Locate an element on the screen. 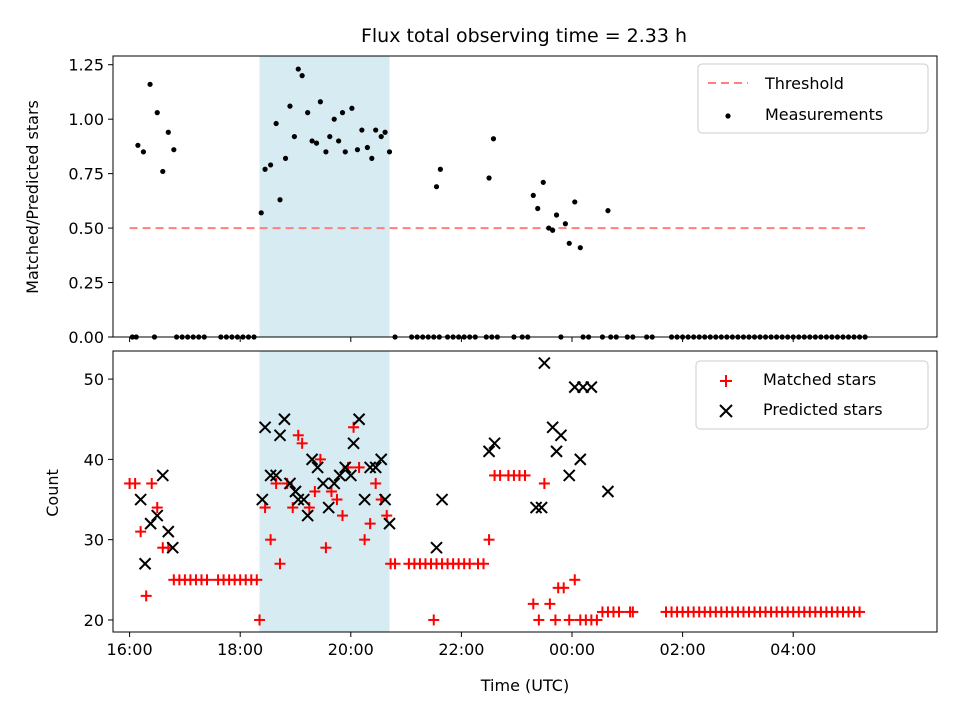 Image resolution: width=960 pixels, height=720 pixels. y-axis-label: Matched/Predicted stars is located at coordinates (32, 197).